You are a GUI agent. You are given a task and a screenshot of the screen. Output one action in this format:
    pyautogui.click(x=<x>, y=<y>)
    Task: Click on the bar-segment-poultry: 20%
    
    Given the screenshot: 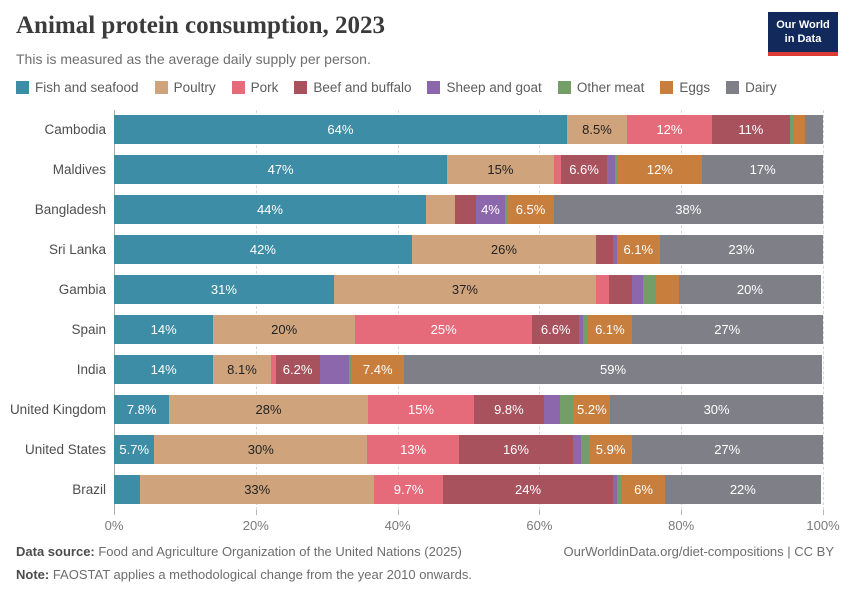 What is the action you would take?
    pyautogui.click(x=284, y=329)
    